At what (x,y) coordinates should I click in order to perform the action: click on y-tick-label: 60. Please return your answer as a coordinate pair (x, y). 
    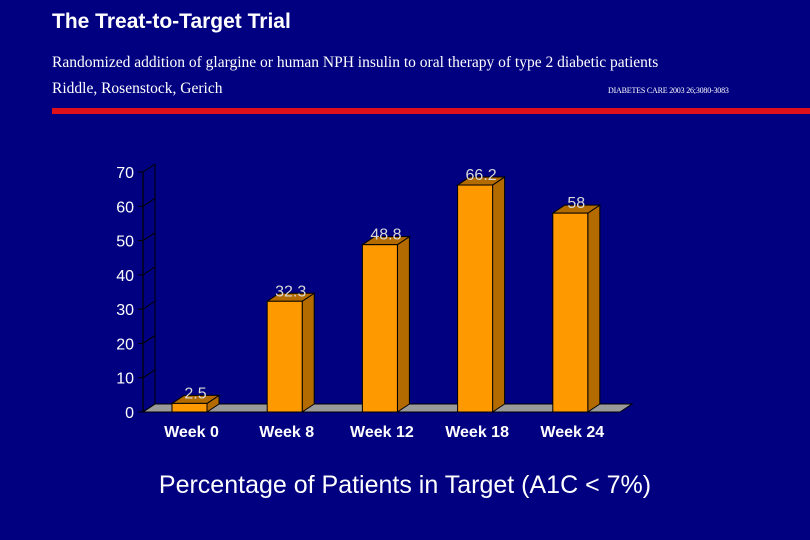
    Looking at the image, I should click on (125, 207).